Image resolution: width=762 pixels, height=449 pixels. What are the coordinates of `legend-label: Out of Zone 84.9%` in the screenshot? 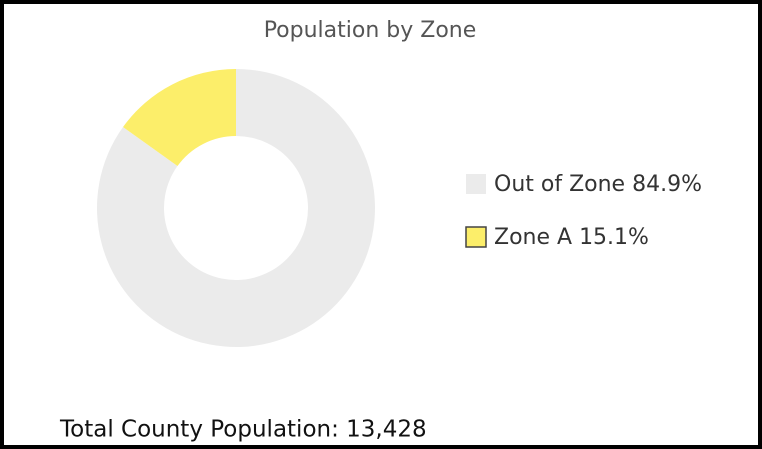 It's located at (598, 184).